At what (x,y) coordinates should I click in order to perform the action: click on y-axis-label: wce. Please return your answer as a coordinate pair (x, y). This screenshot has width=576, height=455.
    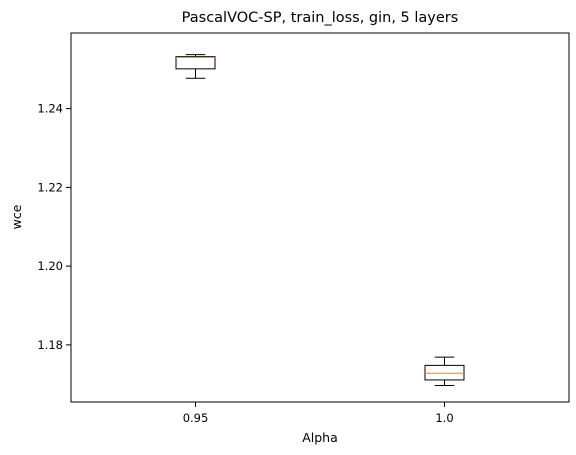
    Looking at the image, I should click on (16, 216).